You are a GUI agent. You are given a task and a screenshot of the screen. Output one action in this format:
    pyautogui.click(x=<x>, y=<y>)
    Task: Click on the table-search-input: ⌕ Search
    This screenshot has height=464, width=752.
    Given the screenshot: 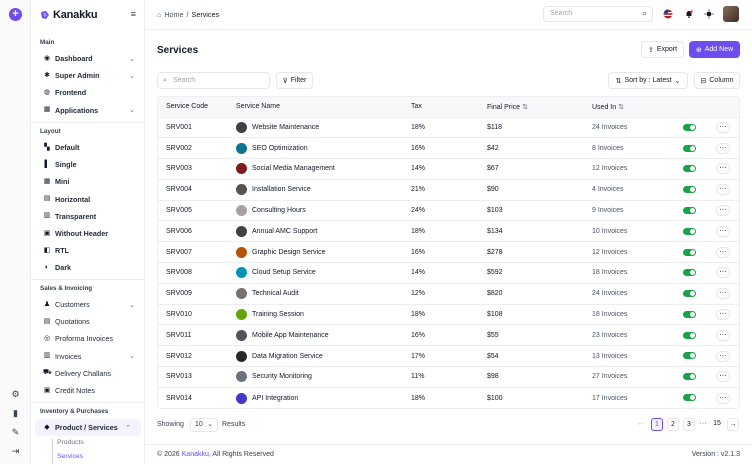 What is the action you would take?
    pyautogui.click(x=213, y=80)
    